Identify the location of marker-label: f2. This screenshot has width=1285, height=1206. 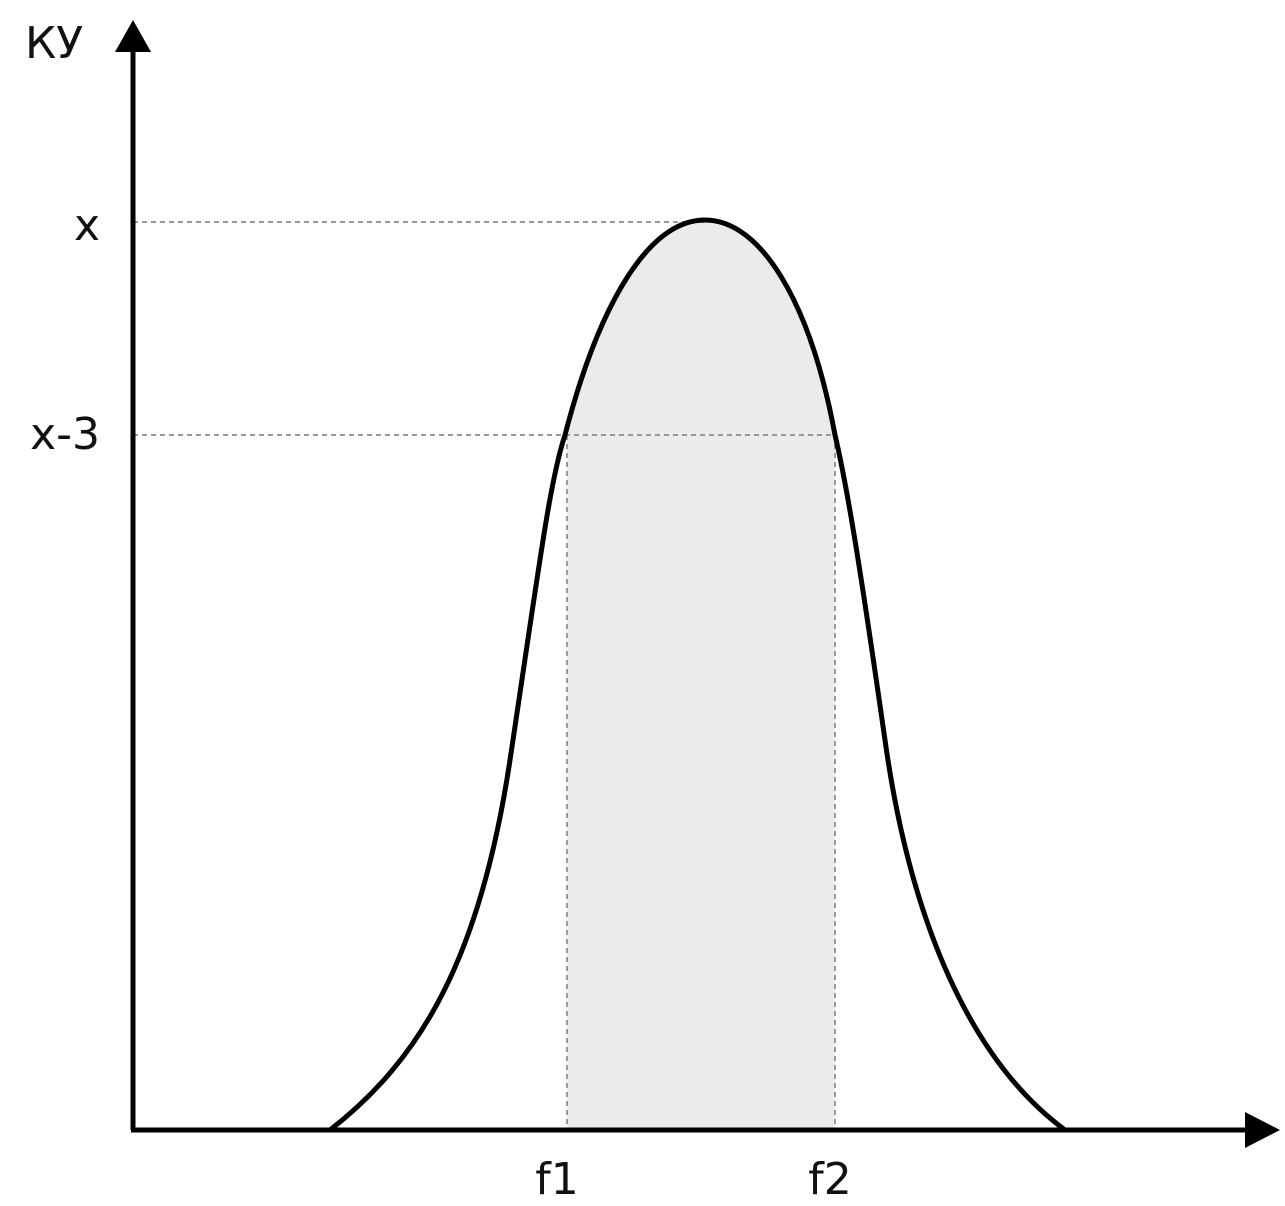
(829, 1179).